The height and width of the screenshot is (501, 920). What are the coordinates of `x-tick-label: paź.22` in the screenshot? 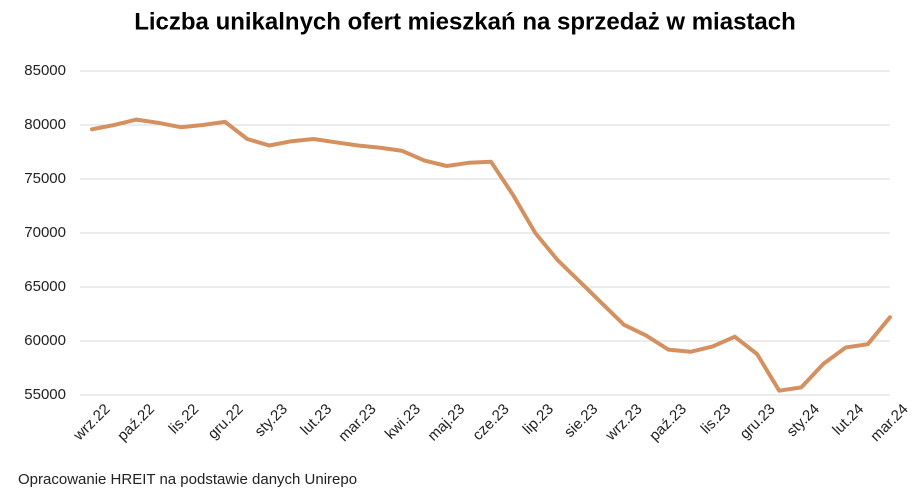 It's located at (136, 423).